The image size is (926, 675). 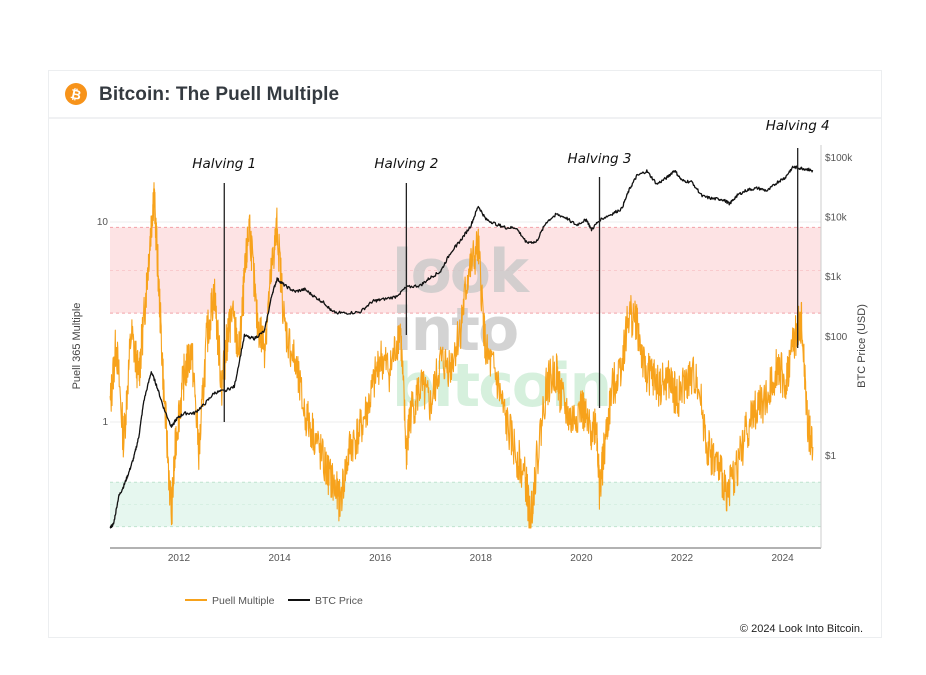 What do you see at coordinates (105, 422) in the screenshot?
I see `y-left-tick-label: 1` at bounding box center [105, 422].